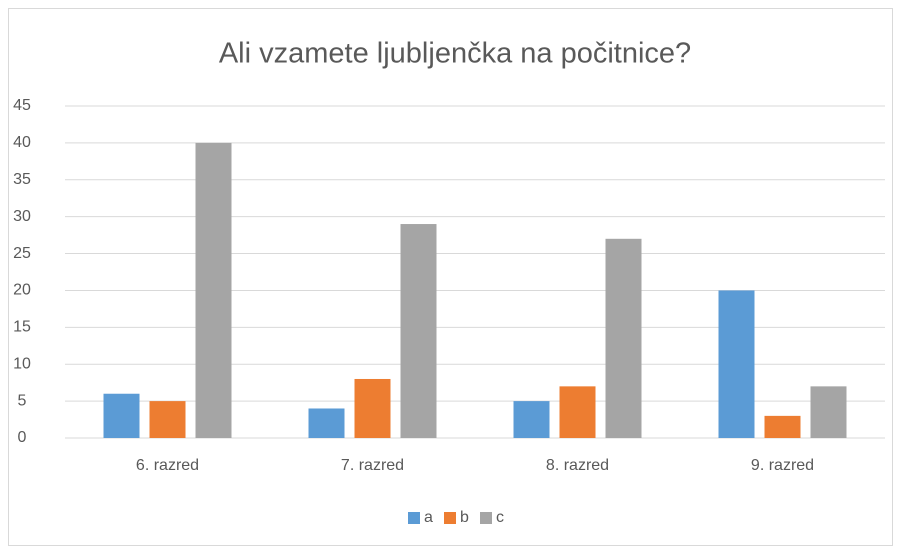 This screenshot has height=546, width=901. Describe the element at coordinates (22, 400) in the screenshot. I see `y-tick-label: 5` at that location.